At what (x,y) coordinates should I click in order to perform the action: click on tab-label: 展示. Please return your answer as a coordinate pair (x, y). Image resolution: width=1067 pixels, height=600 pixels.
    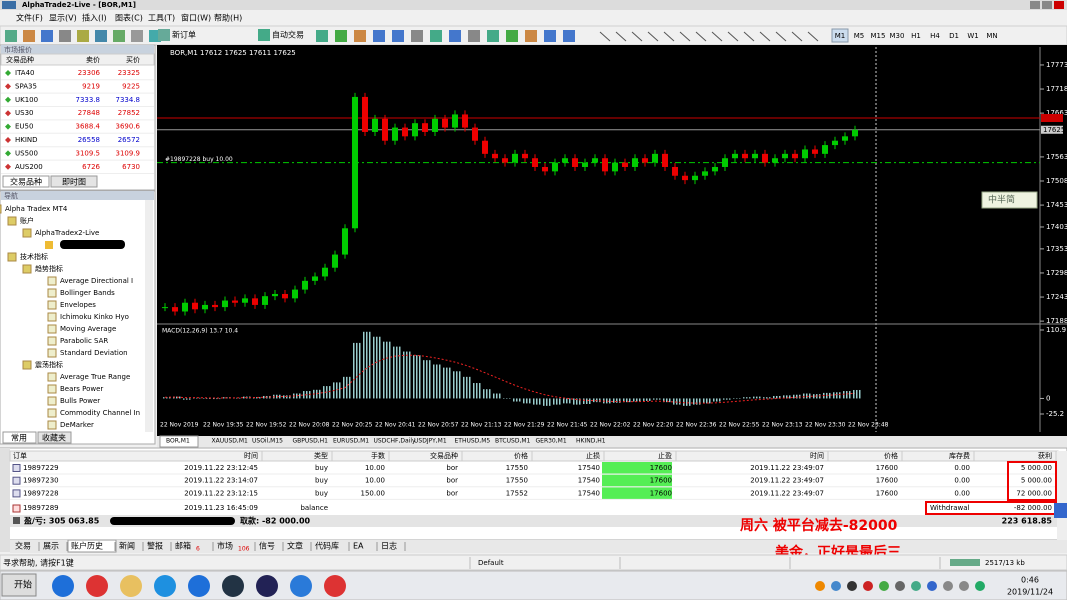
    Looking at the image, I should click on (51, 546).